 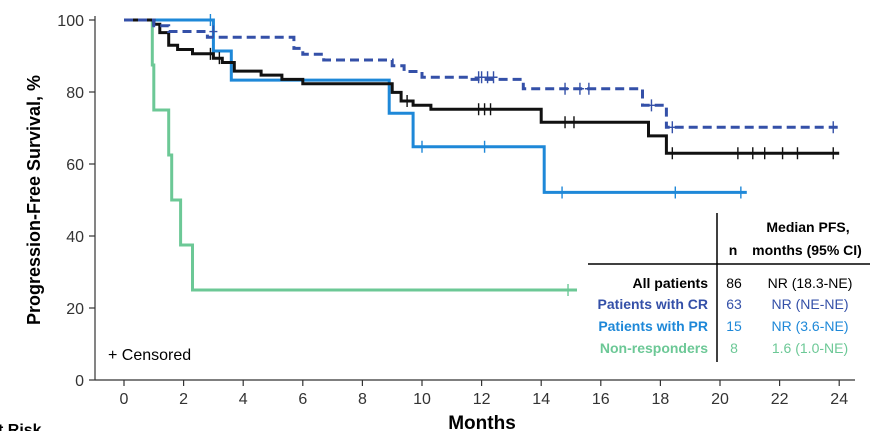 I want to click on y-tick-label: 80, so click(x=75, y=93).